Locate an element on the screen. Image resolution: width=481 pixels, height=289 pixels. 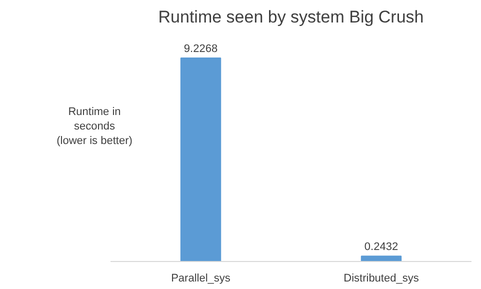
y-axis-title: Runtime in seconds (lower is better) is located at coordinates (94, 126).